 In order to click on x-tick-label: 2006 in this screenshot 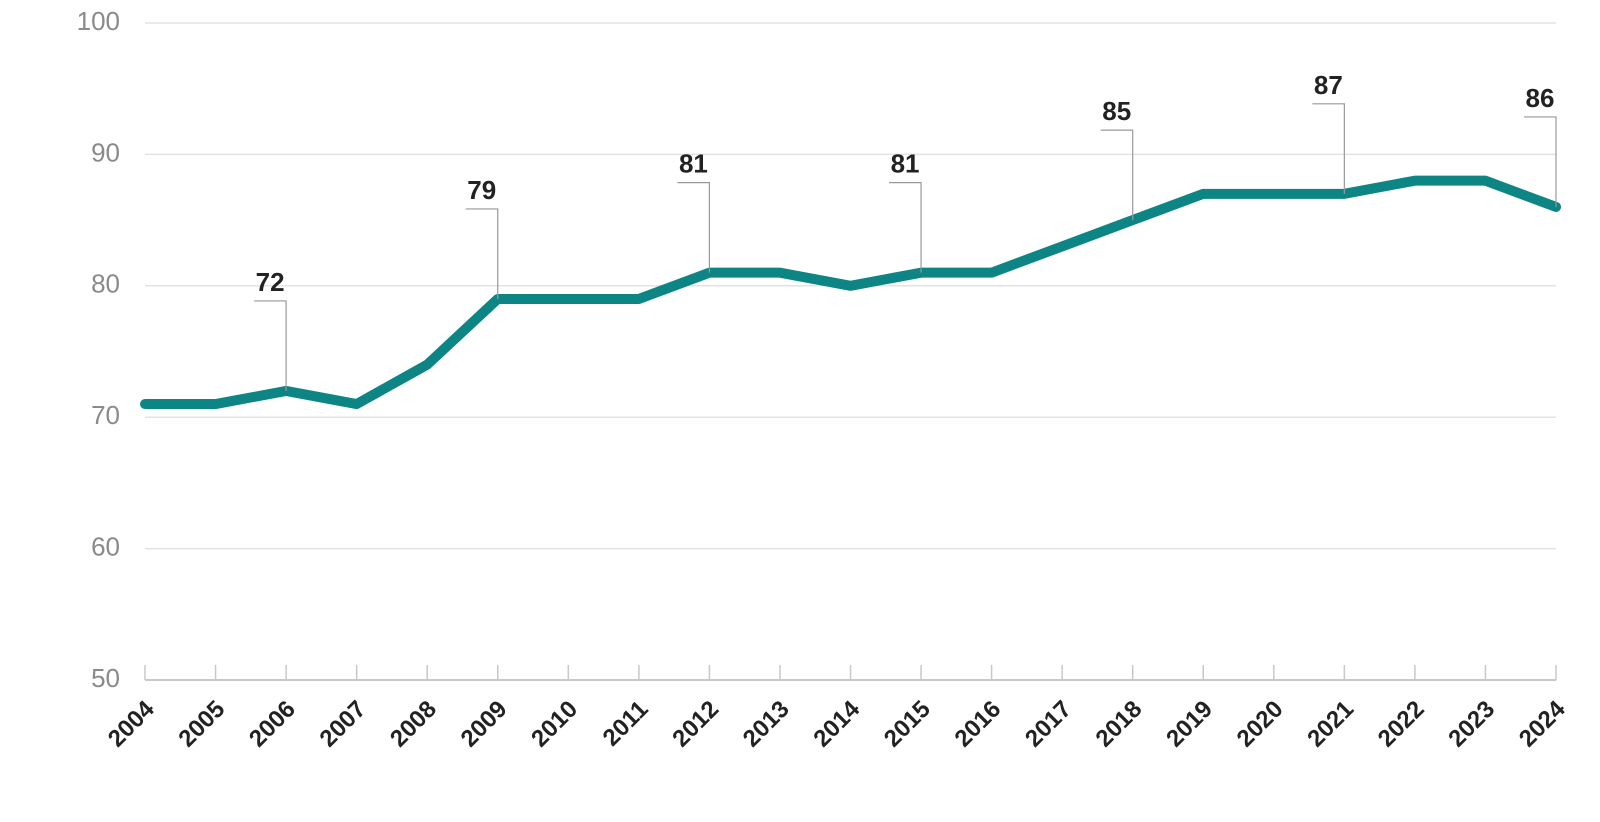, I will do `click(272, 724)`.